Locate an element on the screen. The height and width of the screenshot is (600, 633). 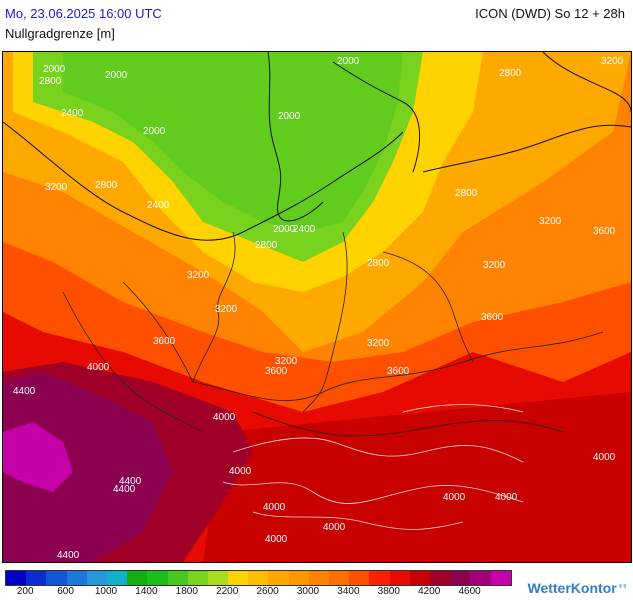
legend-tick-label: 1400 is located at coordinates (146, 591).